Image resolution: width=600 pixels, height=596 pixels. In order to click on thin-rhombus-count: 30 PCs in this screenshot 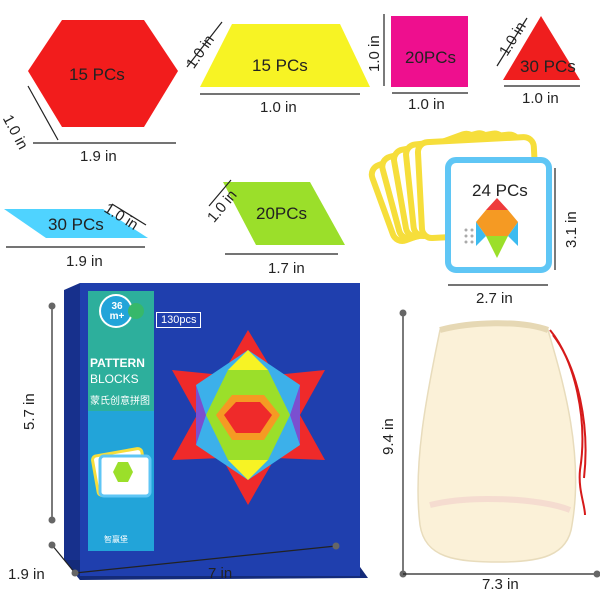, I will do `click(76, 224)`.